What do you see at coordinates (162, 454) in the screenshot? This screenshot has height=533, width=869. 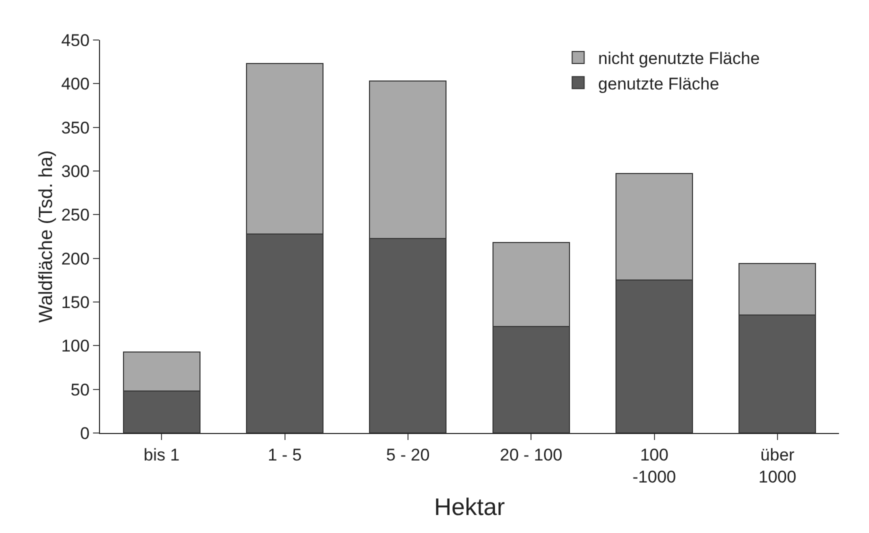 I see `x-tick-label: bis 1` at bounding box center [162, 454].